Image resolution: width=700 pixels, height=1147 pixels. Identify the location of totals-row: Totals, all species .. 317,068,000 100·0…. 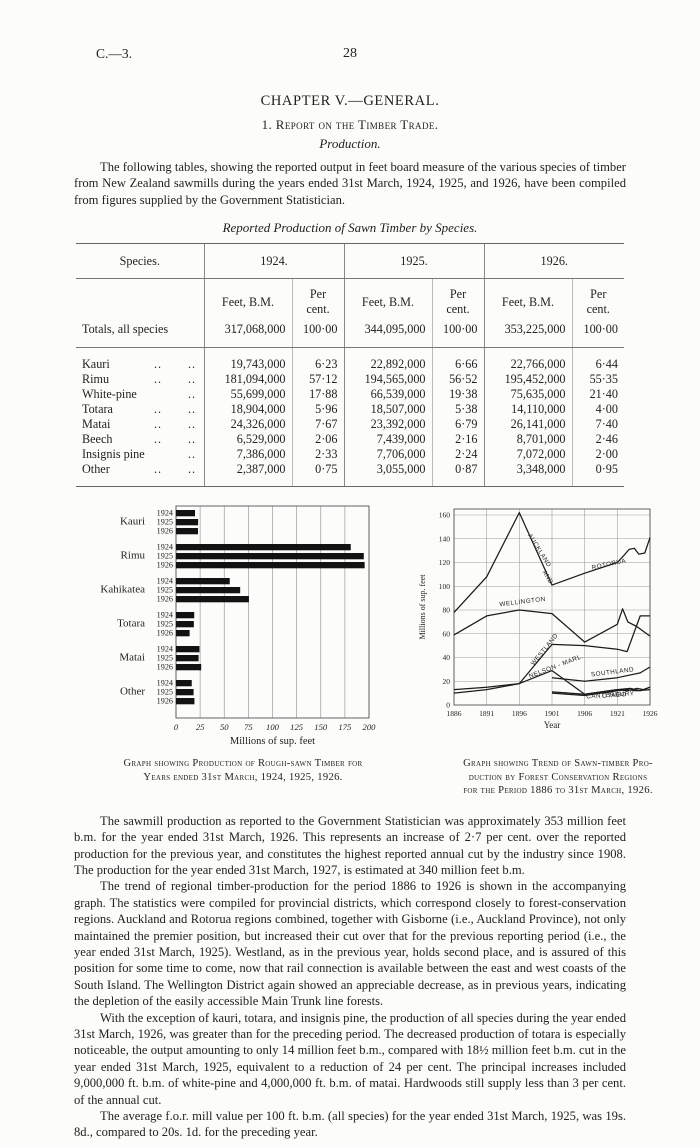
(350, 333).